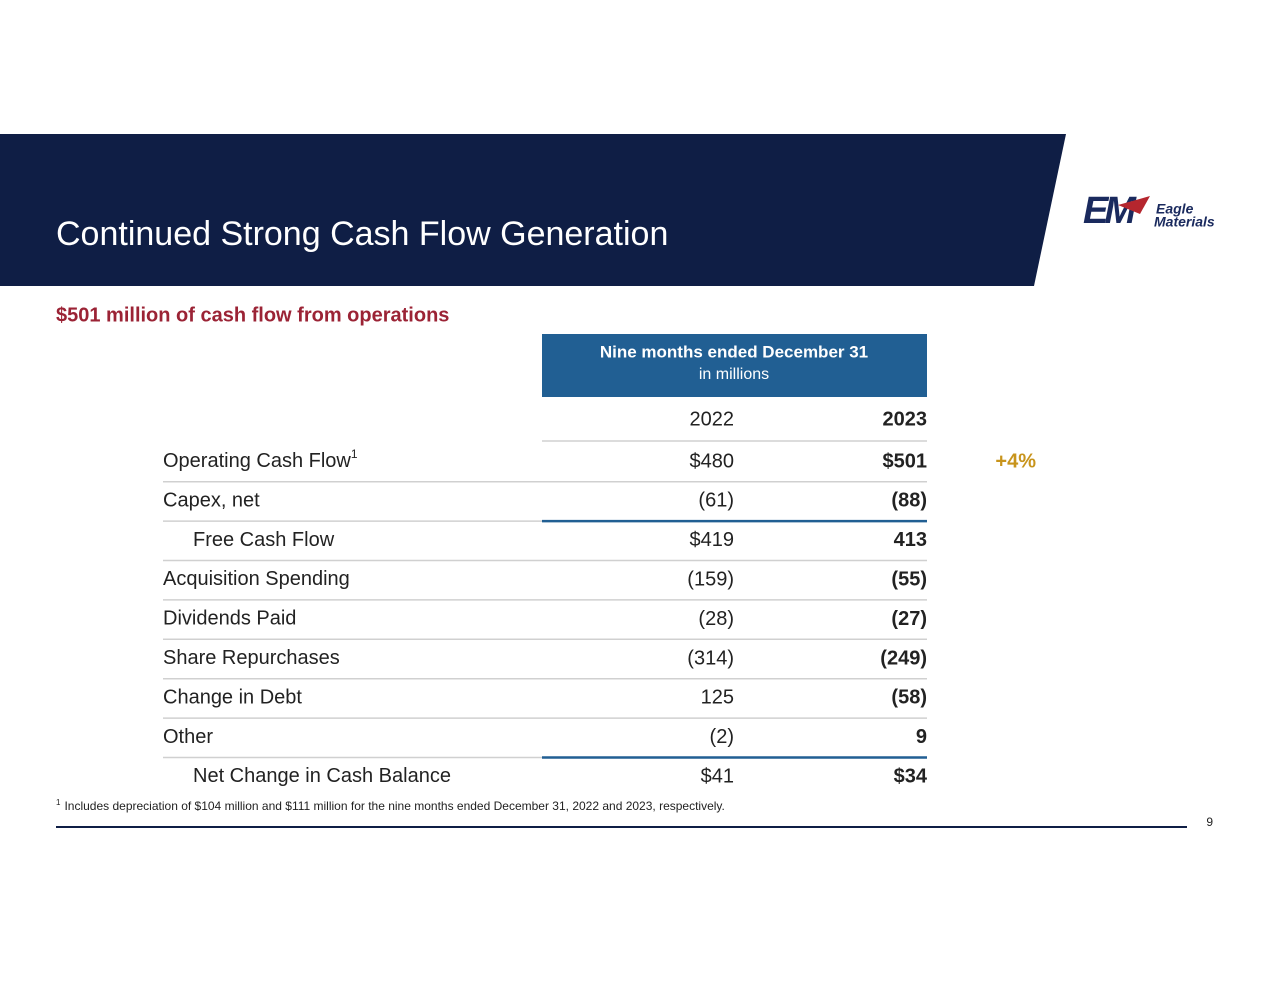 The image size is (1280, 989). I want to click on column-header: 2023, so click(905, 419).